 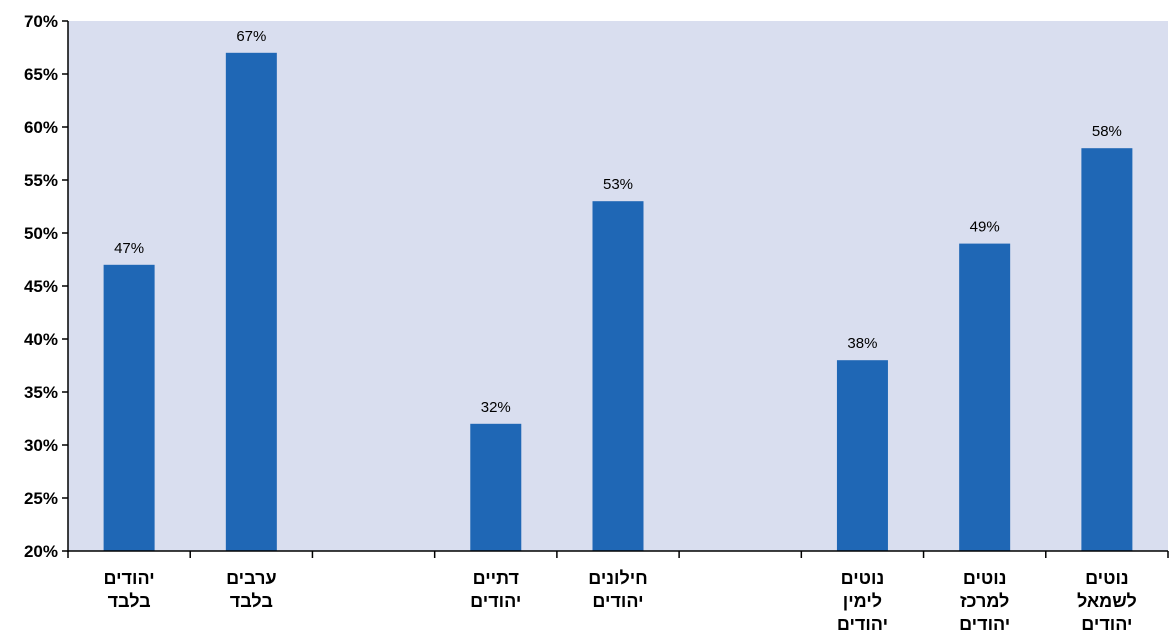 What do you see at coordinates (41, 551) in the screenshot?
I see `y-tick-label: 20%` at bounding box center [41, 551].